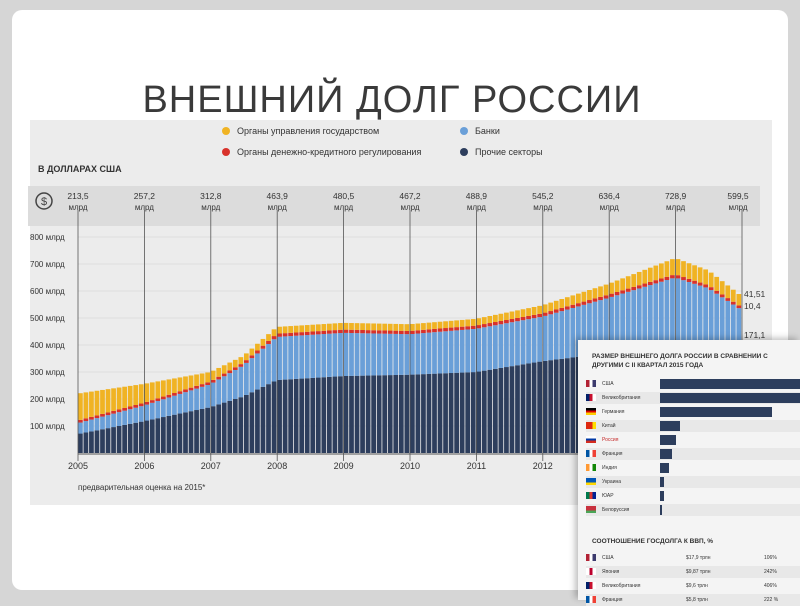 This screenshot has height=606, width=800. Describe the element at coordinates (693, 572) in the screenshot. I see `ratio-row: Япония $9,87 трлн 242%` at that location.